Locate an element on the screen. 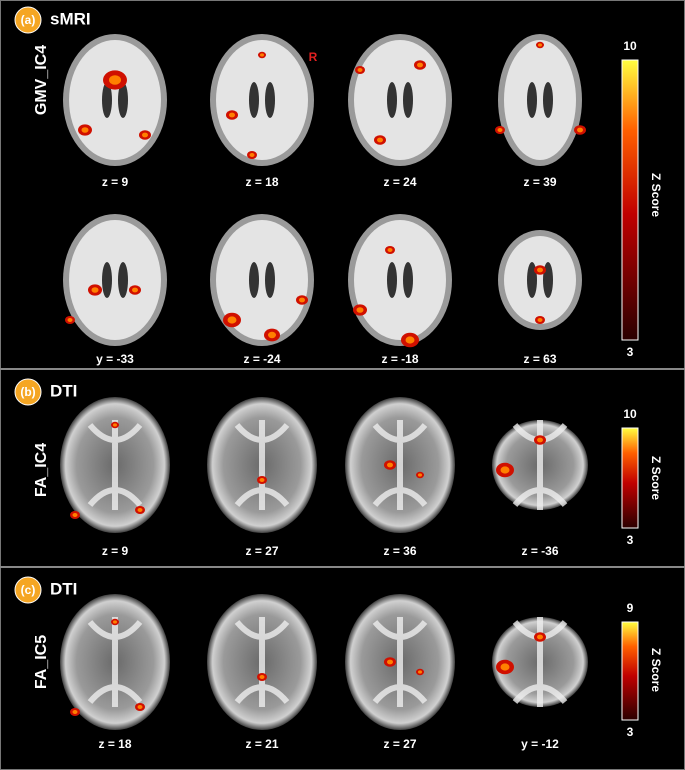 The height and width of the screenshot is (770, 685). slice-label: z = -36 is located at coordinates (539, 551).